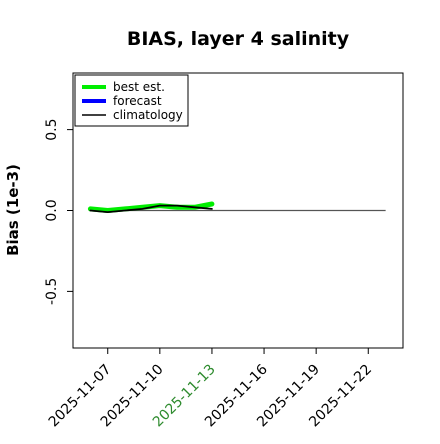 This screenshot has height=444, width=440. Describe the element at coordinates (148, 115) in the screenshot. I see `legend-label: climatology` at that location.